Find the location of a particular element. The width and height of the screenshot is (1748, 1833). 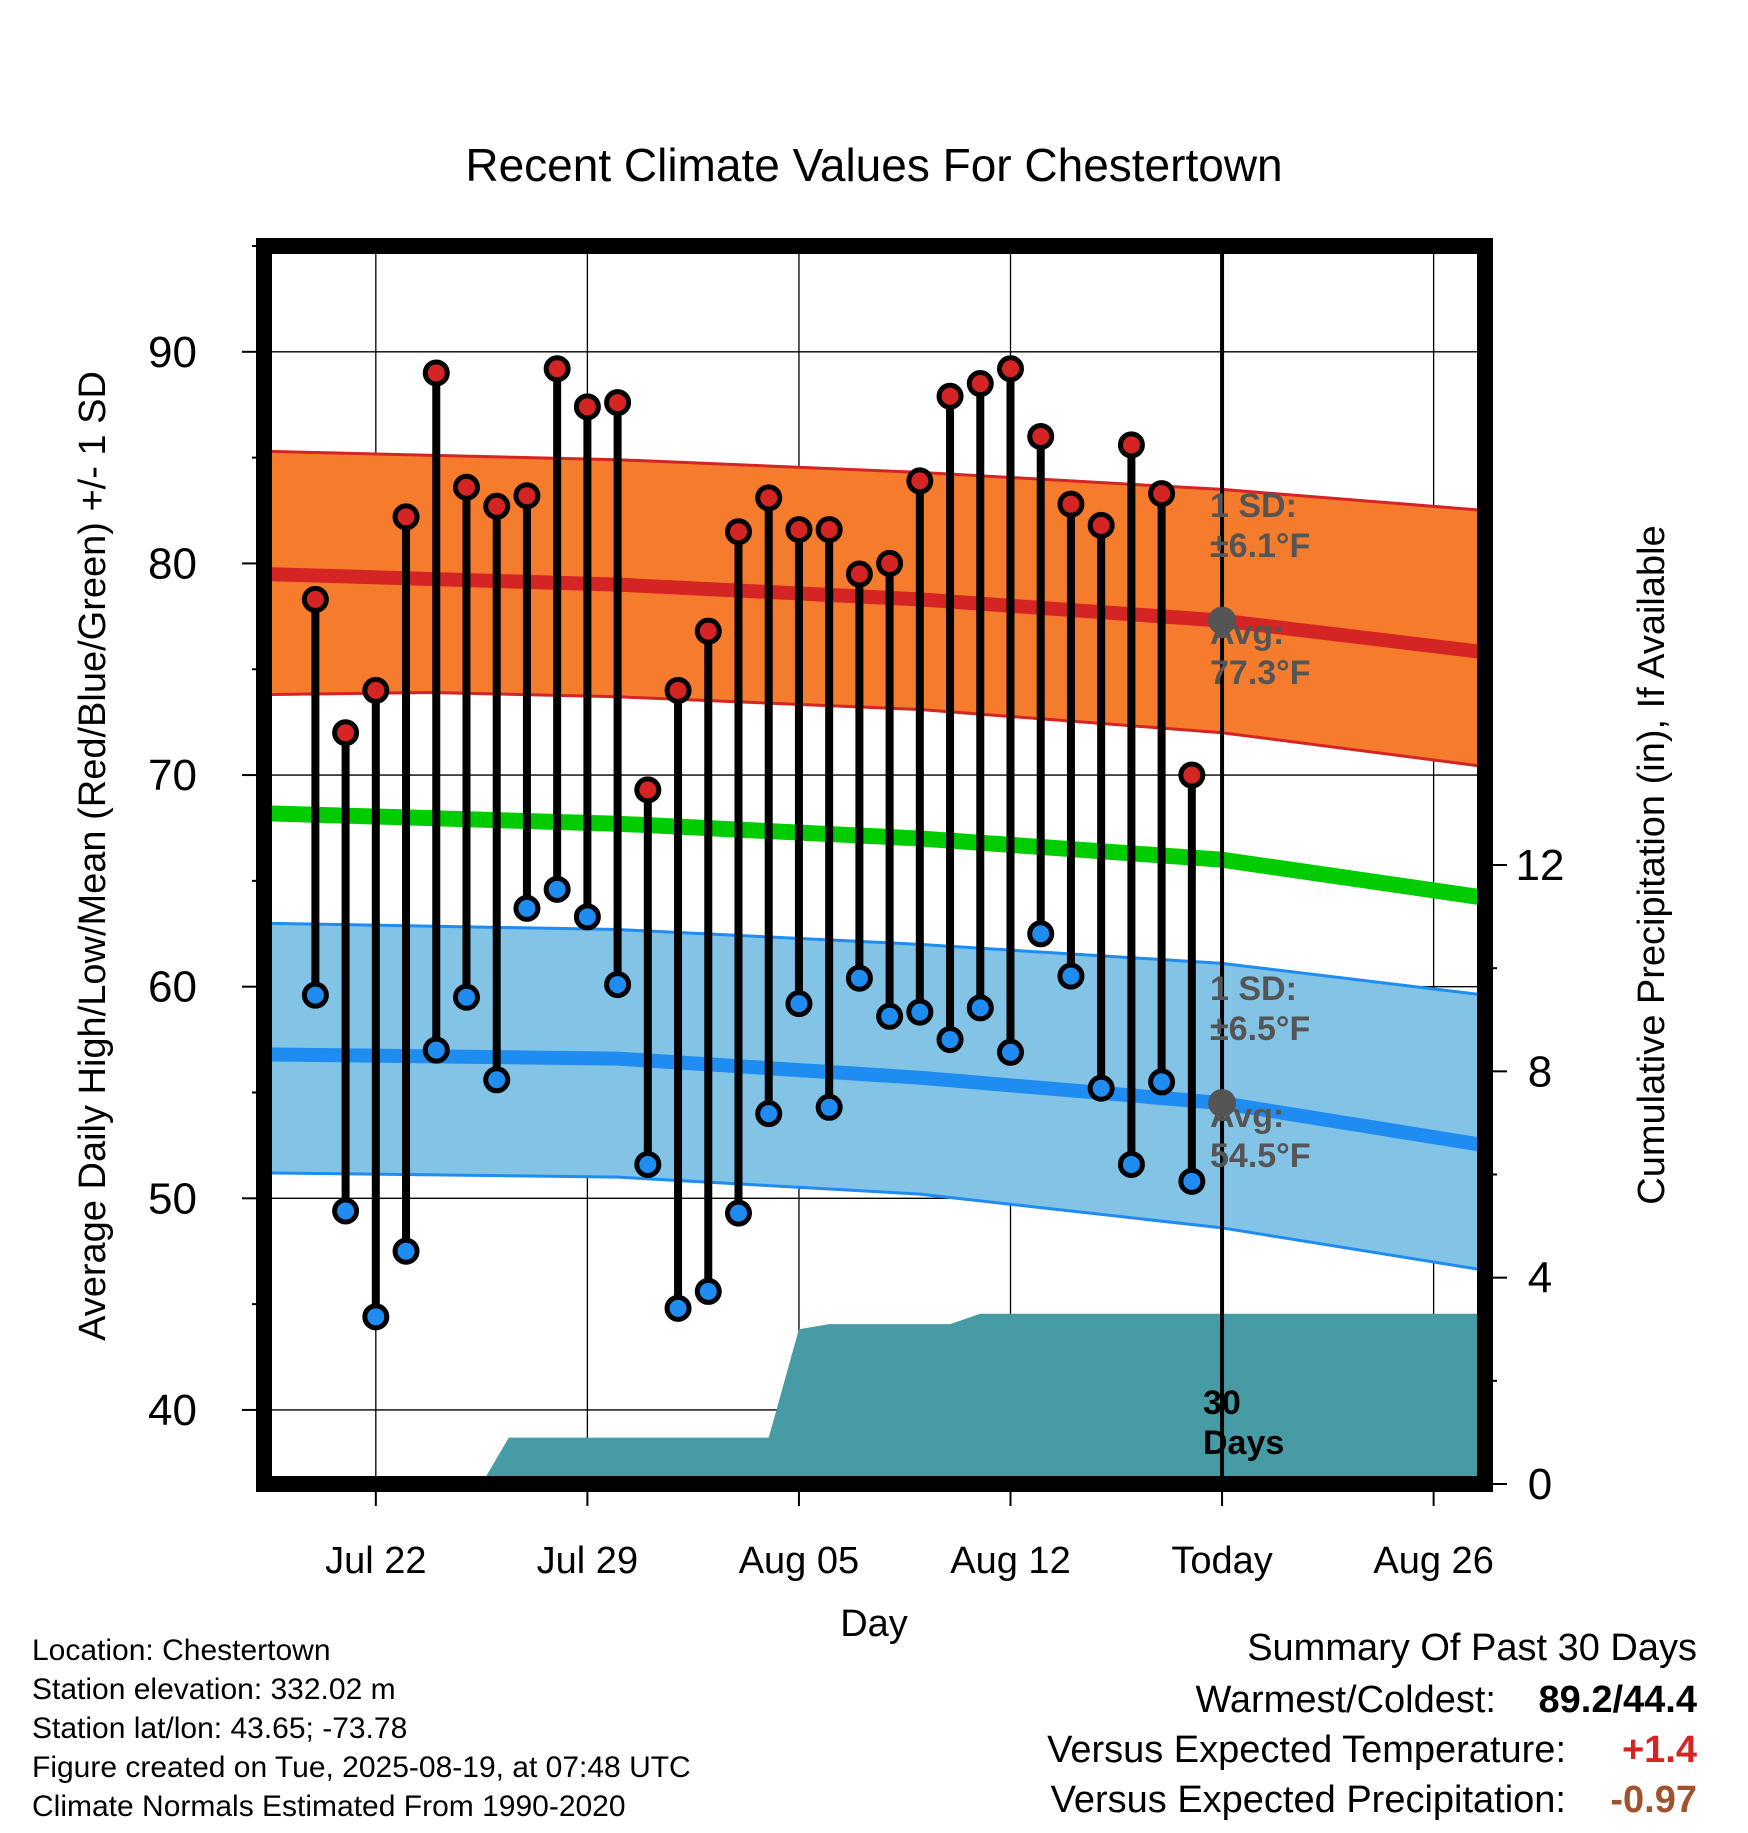

y2-tick-label: 0 is located at coordinates (1540, 1484).